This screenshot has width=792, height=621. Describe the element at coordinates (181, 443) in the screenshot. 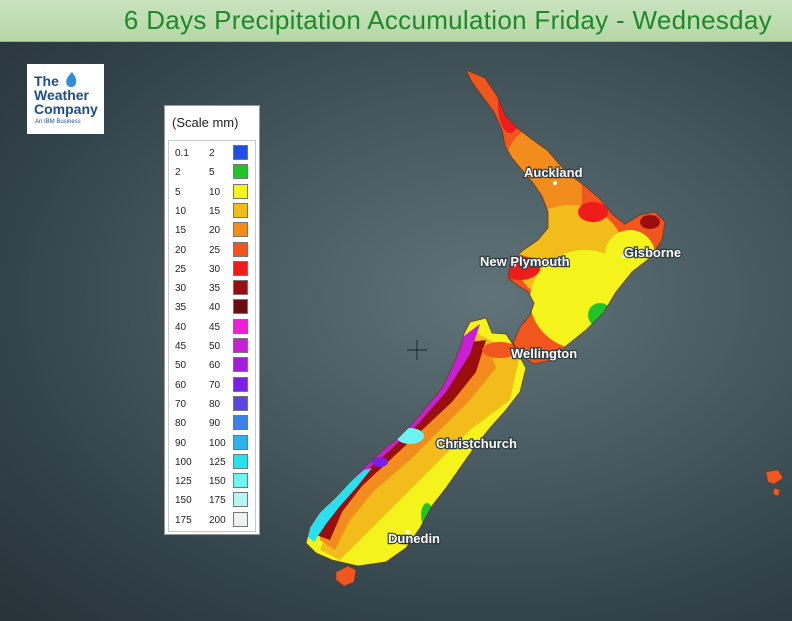

I see `legend-range-low: 90` at that location.